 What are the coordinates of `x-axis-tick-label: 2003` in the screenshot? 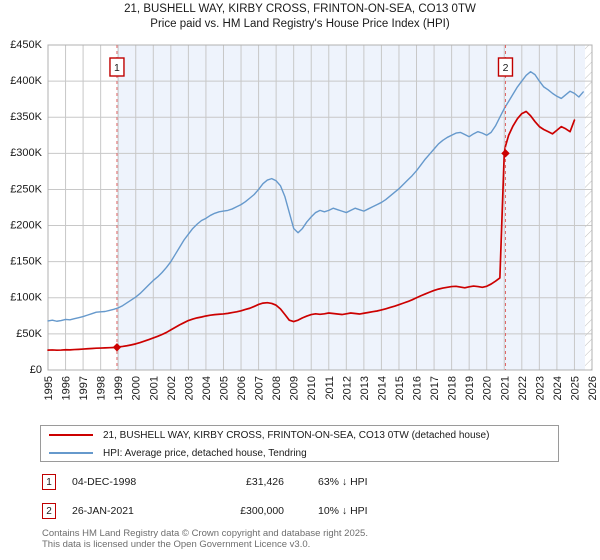 It's located at (189, 388).